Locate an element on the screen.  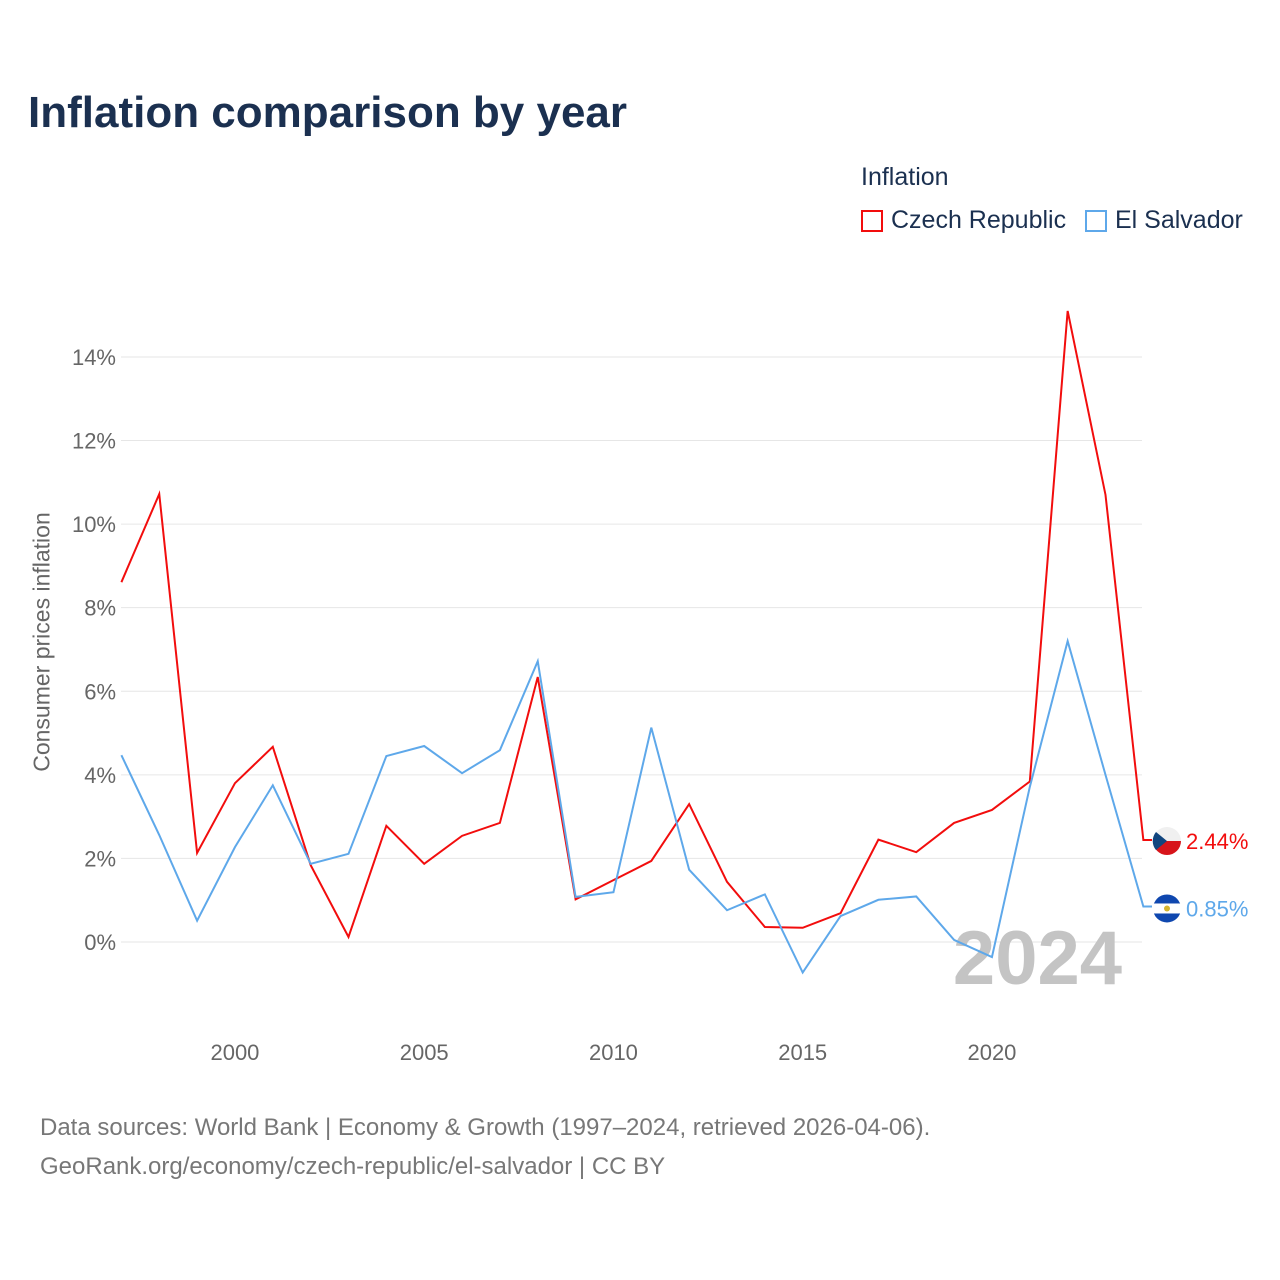
legend-item-el-salvador: El Salvador is located at coordinates (1164, 220).